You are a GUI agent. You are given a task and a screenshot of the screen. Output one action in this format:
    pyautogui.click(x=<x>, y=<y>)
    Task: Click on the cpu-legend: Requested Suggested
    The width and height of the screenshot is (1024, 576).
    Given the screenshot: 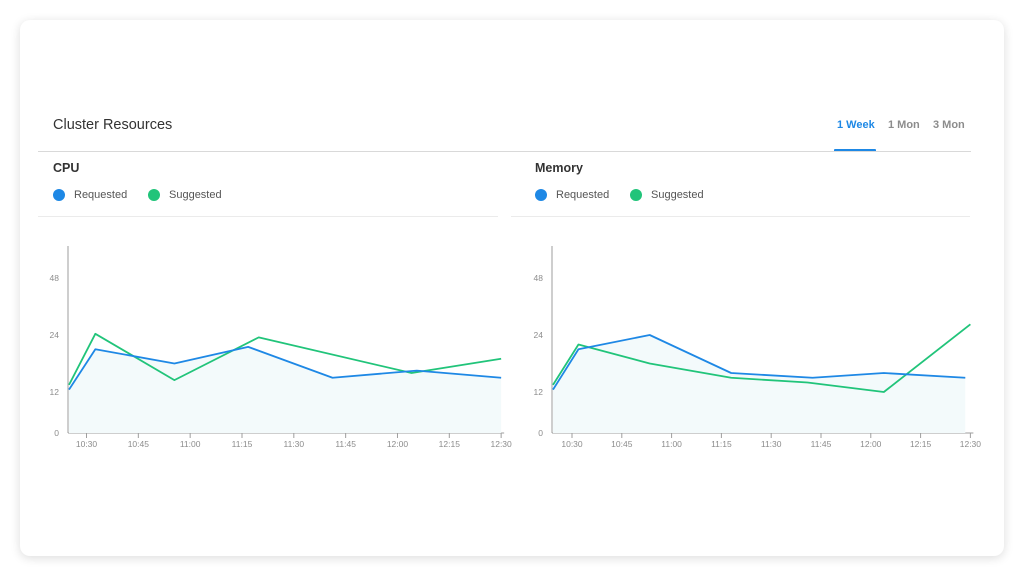 What is the action you would take?
    pyautogui.click(x=153, y=196)
    